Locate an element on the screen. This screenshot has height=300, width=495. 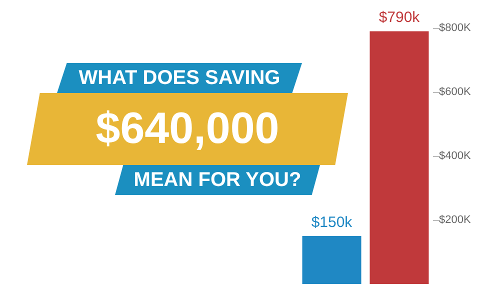
y-tick-label: $600K is located at coordinates (455, 92).